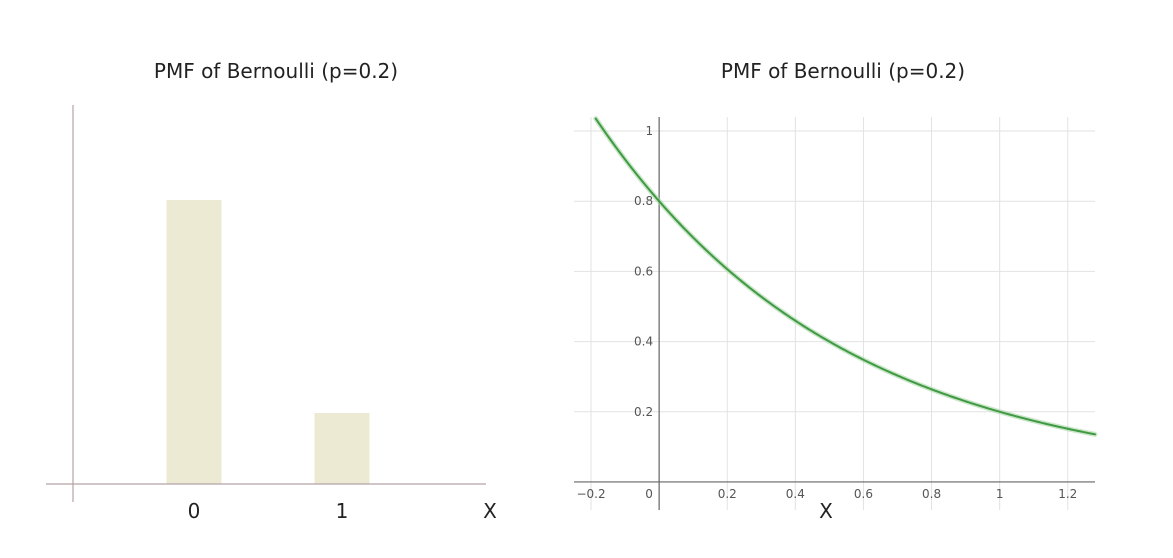 This screenshot has width=1173, height=558. What do you see at coordinates (490, 511) in the screenshot?
I see `bar-chart-x-axis-label: X` at bounding box center [490, 511].